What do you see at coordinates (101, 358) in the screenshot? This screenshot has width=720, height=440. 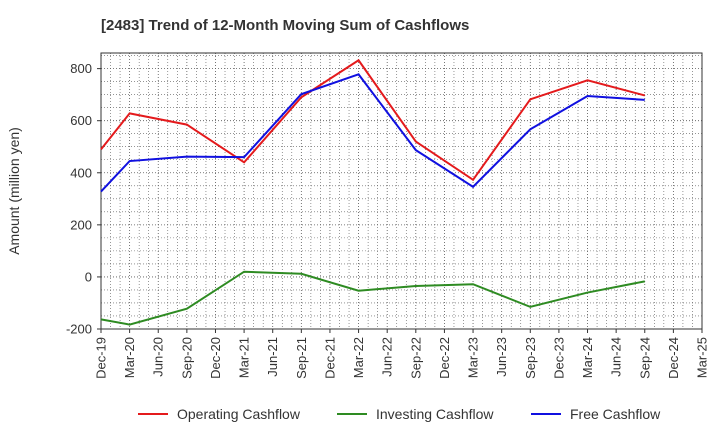 I see `x-tick-label: Dec-19` at bounding box center [101, 358].